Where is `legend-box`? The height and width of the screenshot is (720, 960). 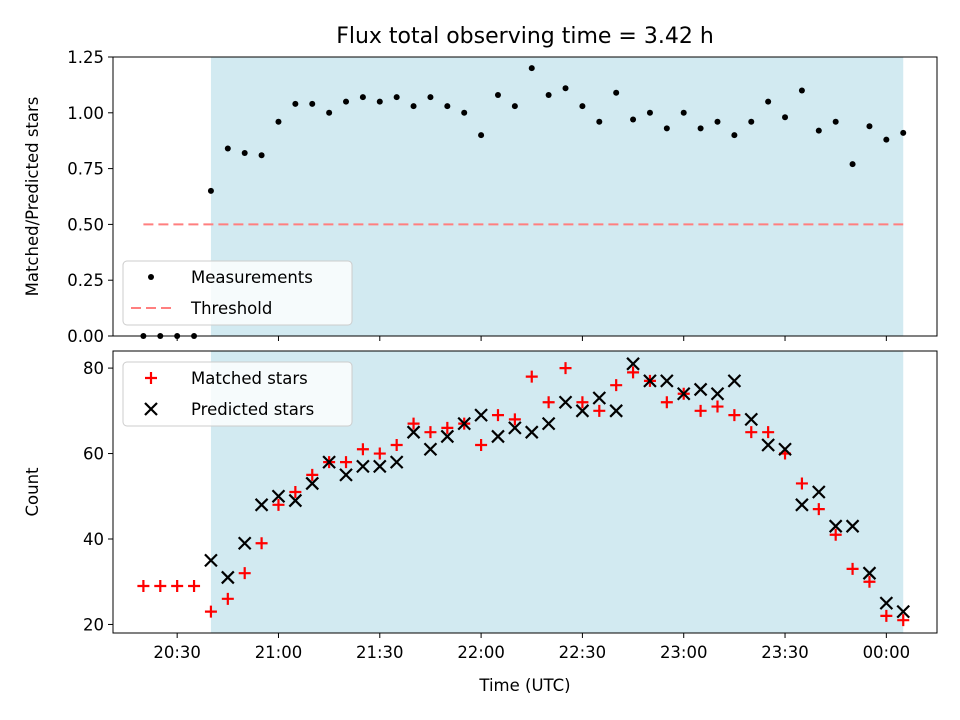 legend-box is located at coordinates (237, 293).